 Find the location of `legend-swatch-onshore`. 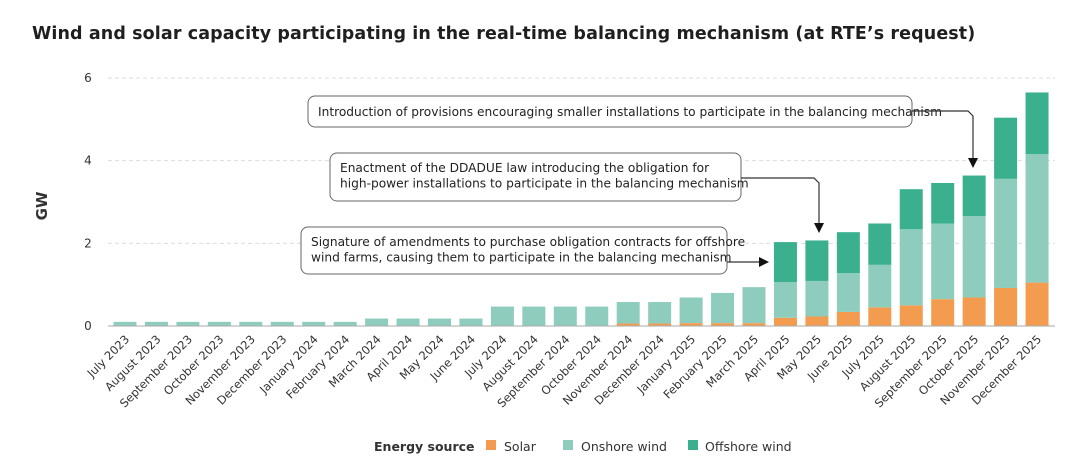

legend-swatch-onshore is located at coordinates (568, 445).